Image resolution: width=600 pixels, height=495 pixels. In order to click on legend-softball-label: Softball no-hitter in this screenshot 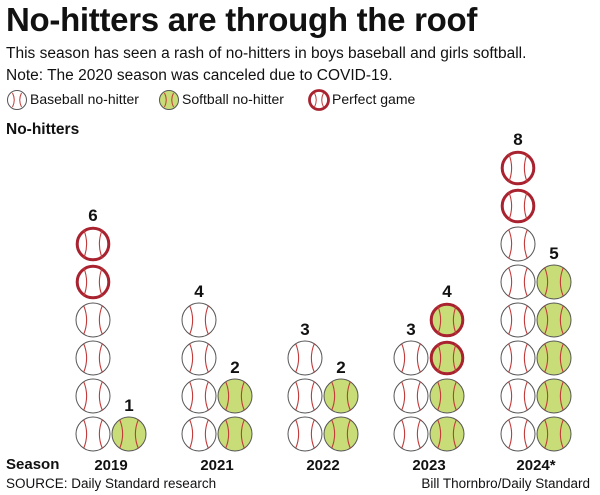, I will do `click(233, 99)`.